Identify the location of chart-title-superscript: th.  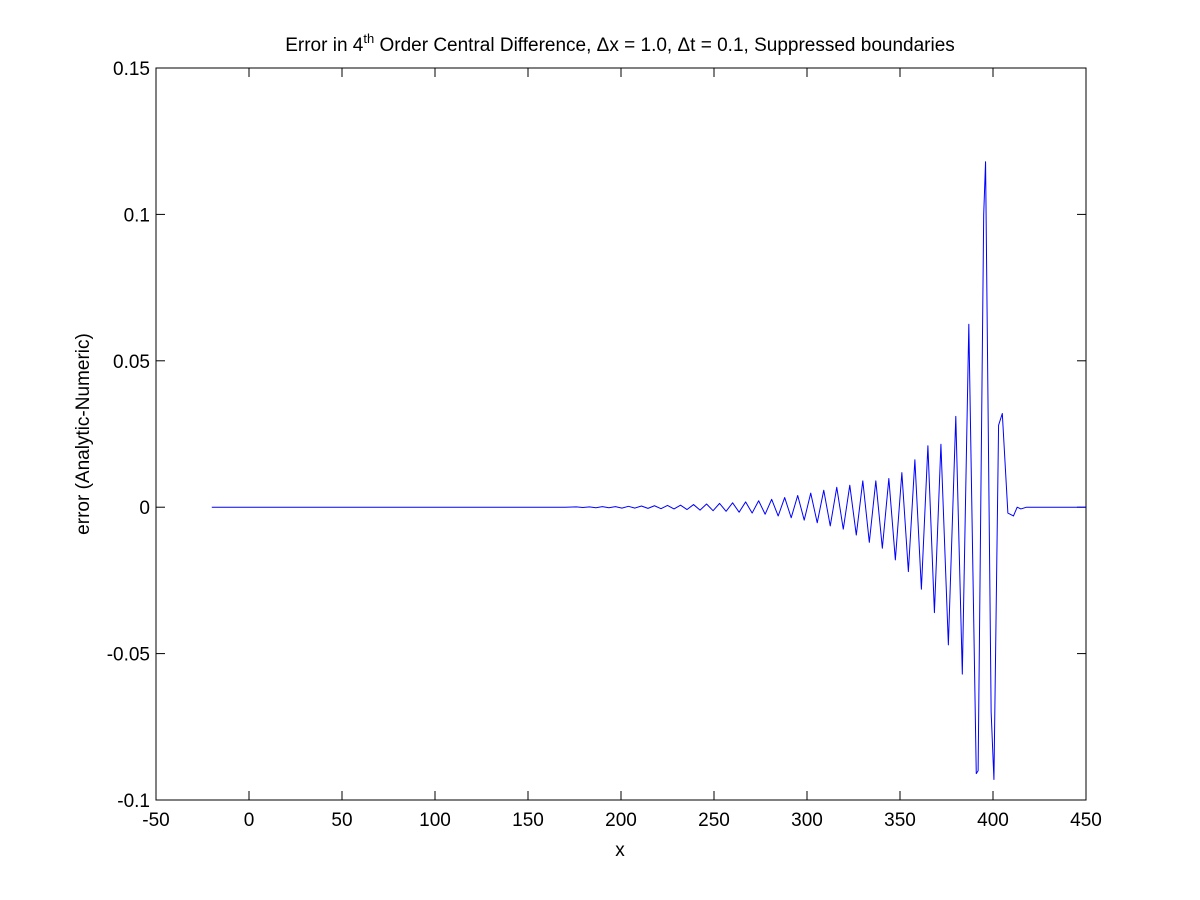
(368, 38).